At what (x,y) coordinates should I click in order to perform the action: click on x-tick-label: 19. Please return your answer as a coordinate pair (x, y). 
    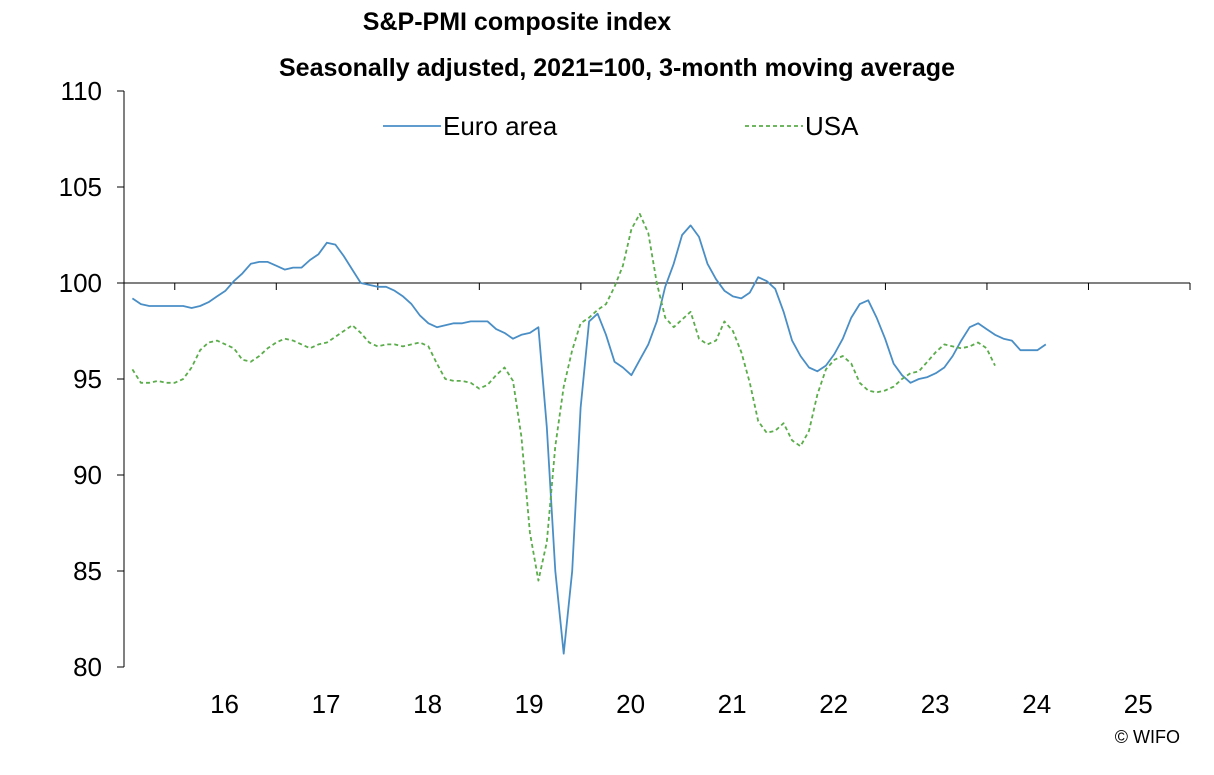
    Looking at the image, I should click on (529, 704).